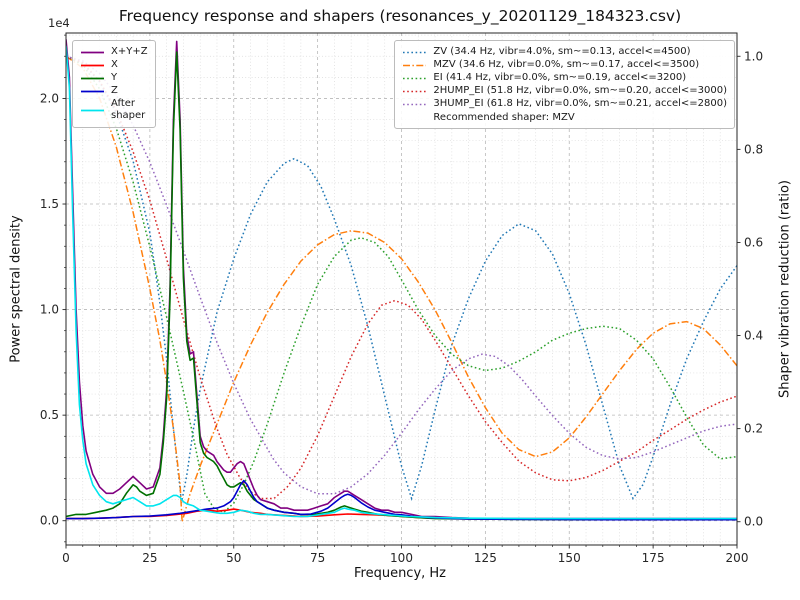 The image size is (800, 600). What do you see at coordinates (129, 51) in the screenshot?
I see `legend-label: X+Y+Z` at bounding box center [129, 51].